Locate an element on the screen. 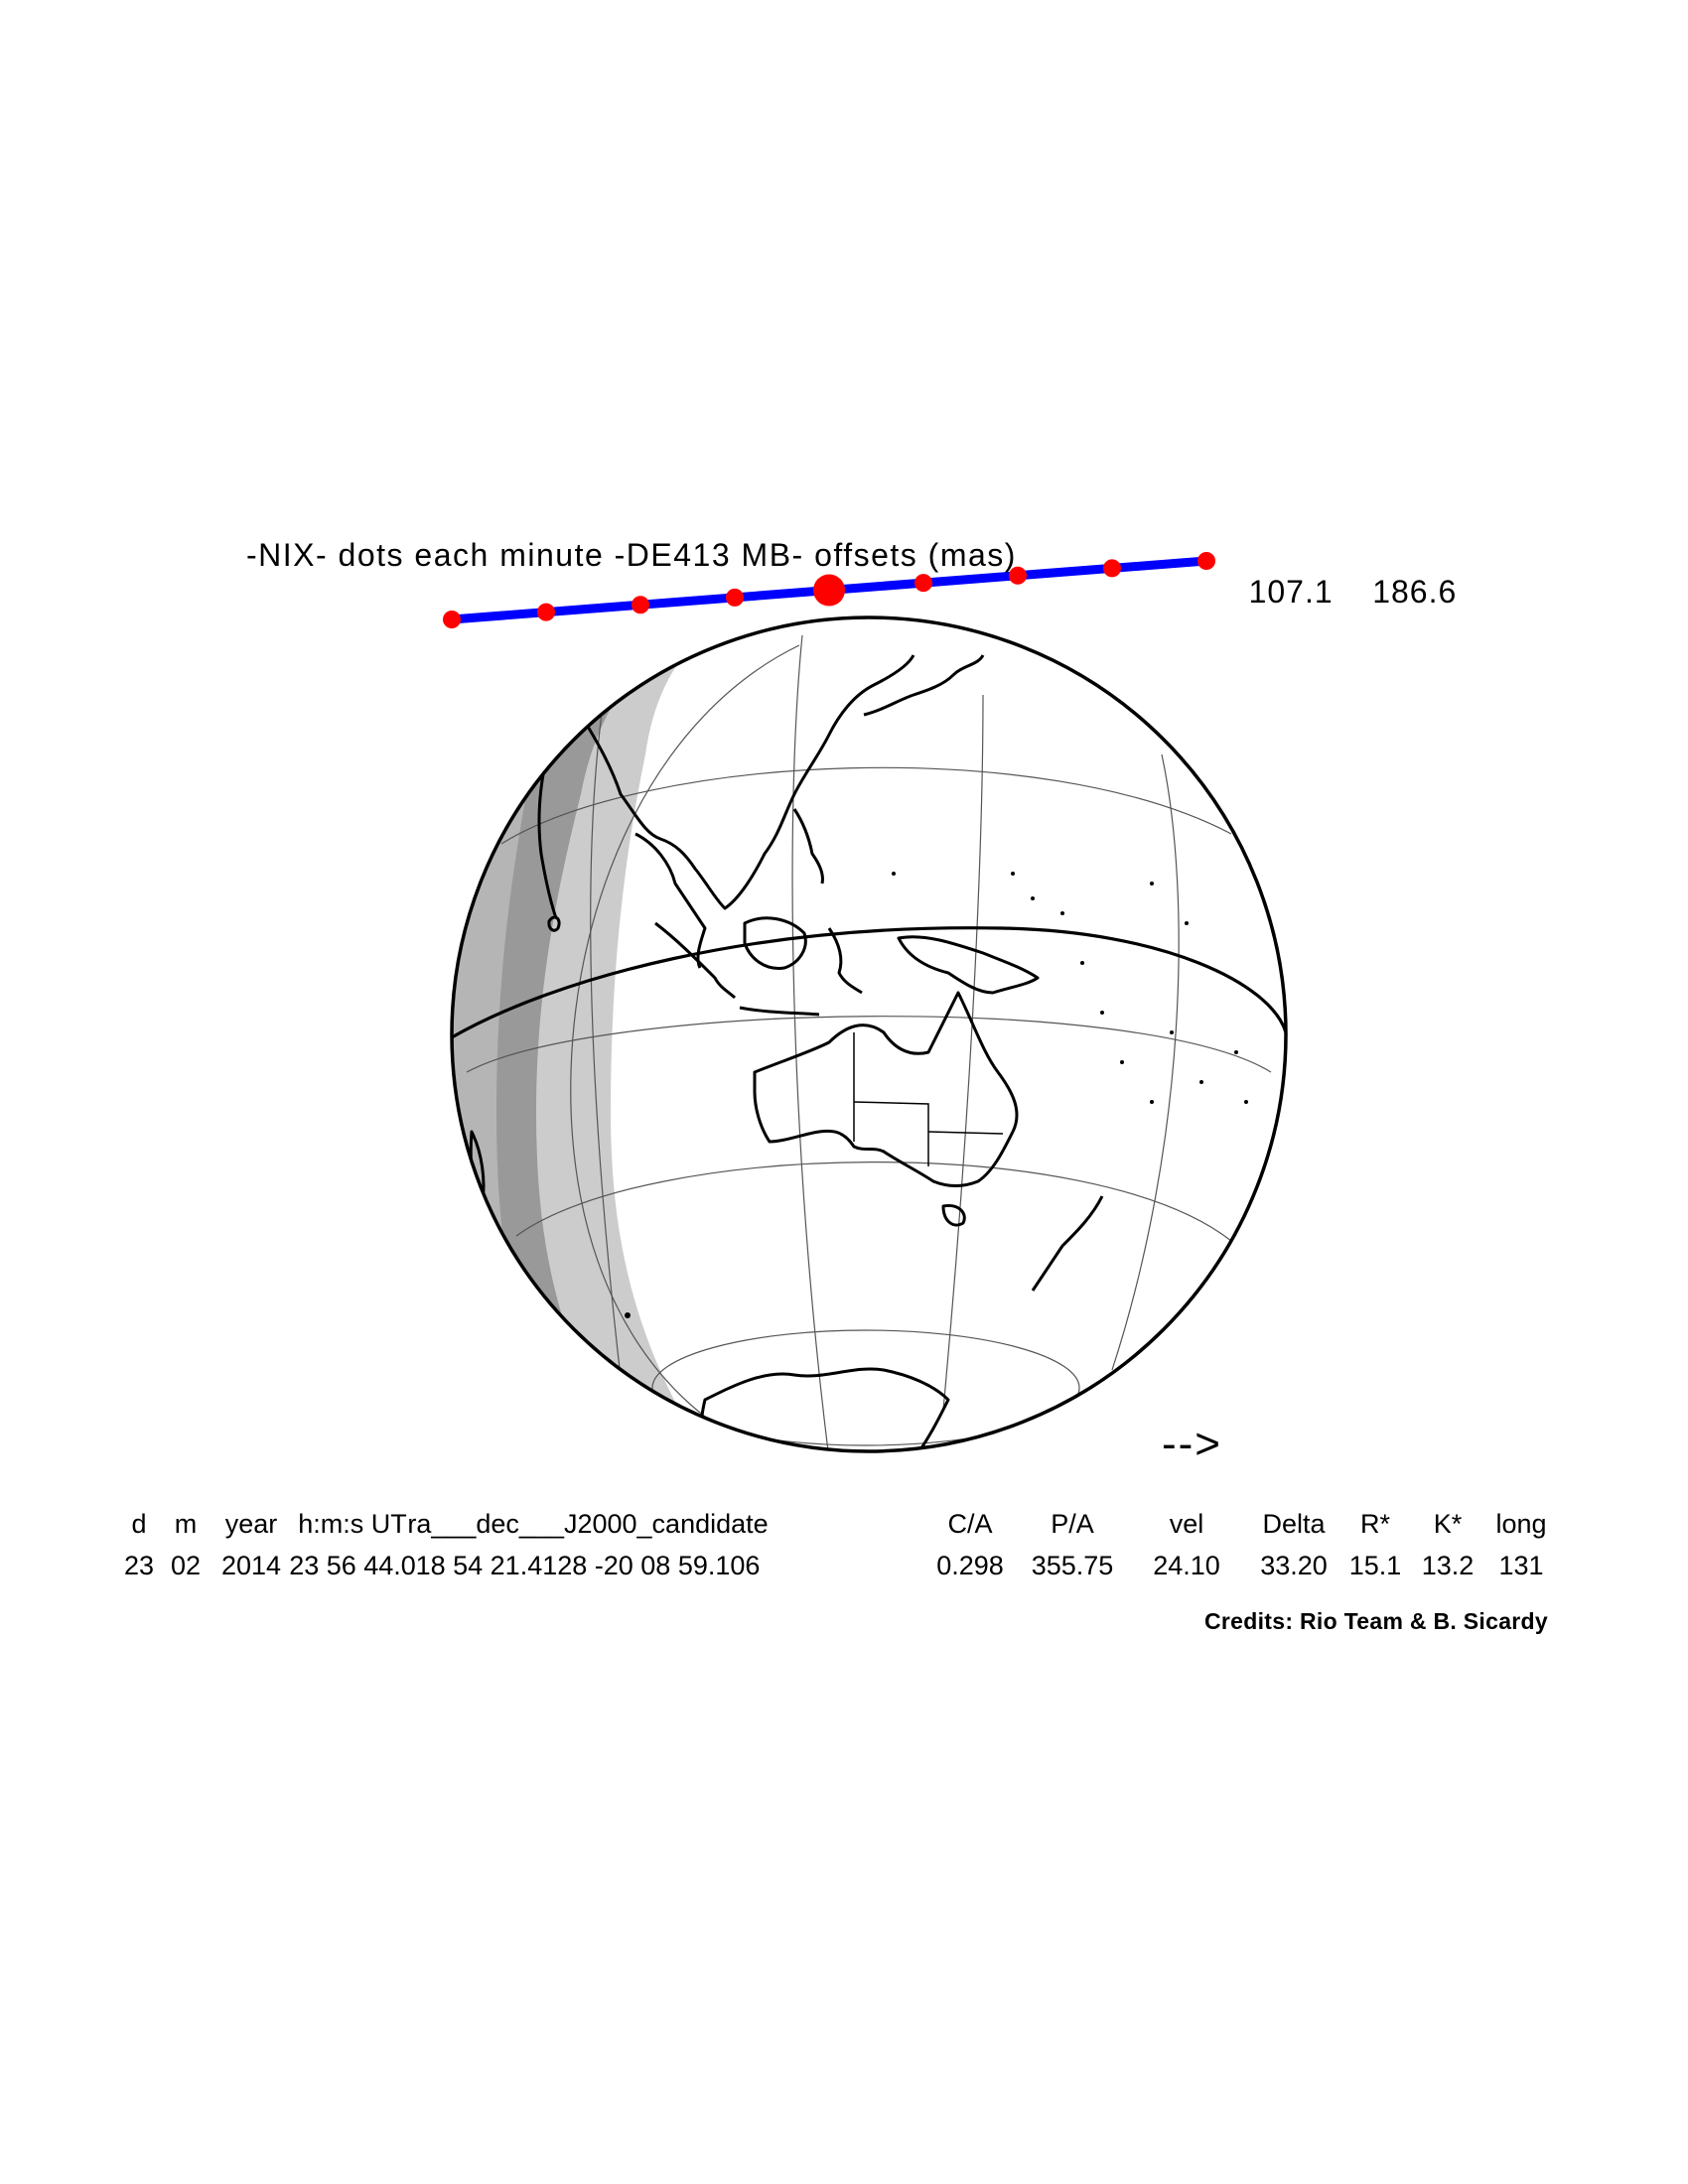 The height and width of the screenshot is (2184, 1688). offsets-values: 107.1 186.6 is located at coordinates (1333, 592).